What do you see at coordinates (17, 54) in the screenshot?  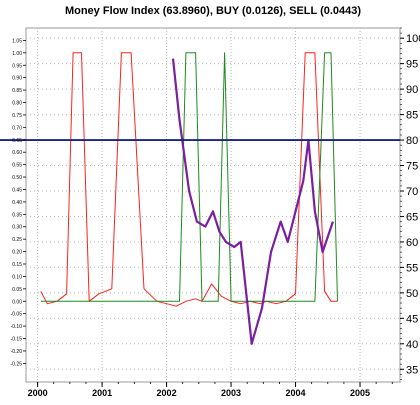 I see `left-tick-label: 1.00` at bounding box center [17, 54].